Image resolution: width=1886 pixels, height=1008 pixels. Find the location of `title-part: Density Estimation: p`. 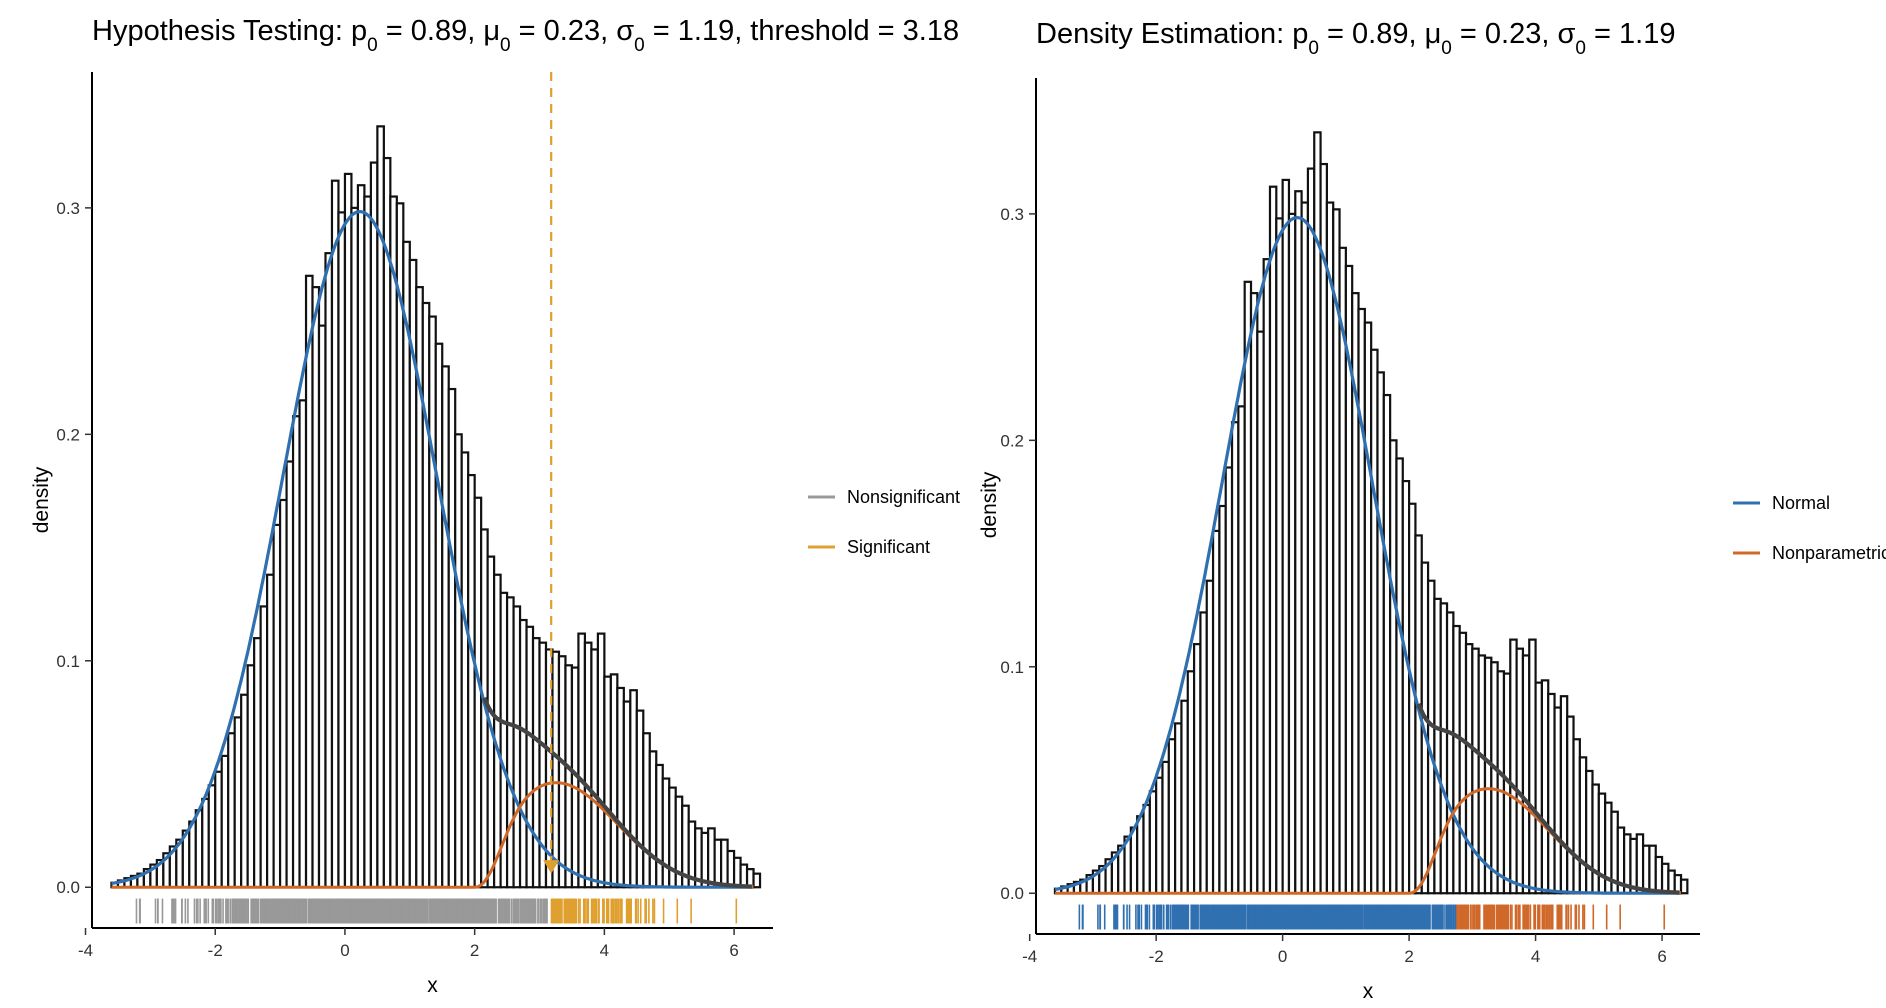

title-part: Density Estimation: p is located at coordinates (1172, 34).